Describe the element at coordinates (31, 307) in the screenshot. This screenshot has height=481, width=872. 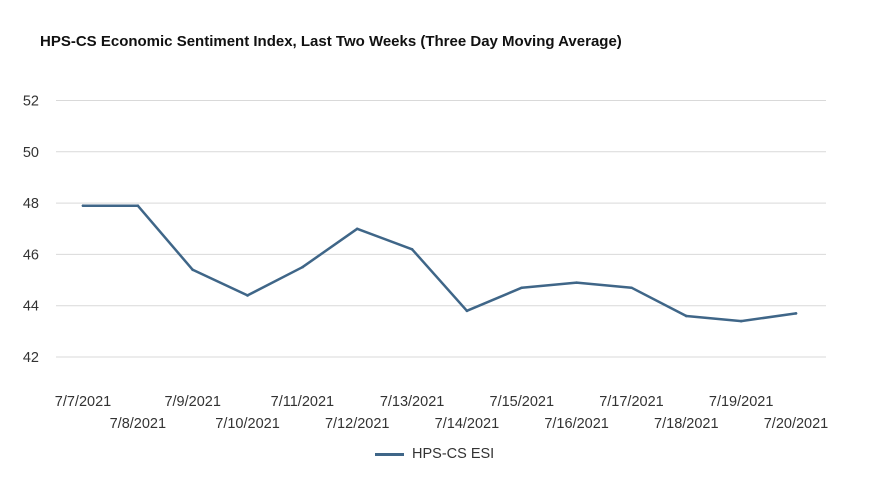
I see `y-tick-label-44: 44` at that location.